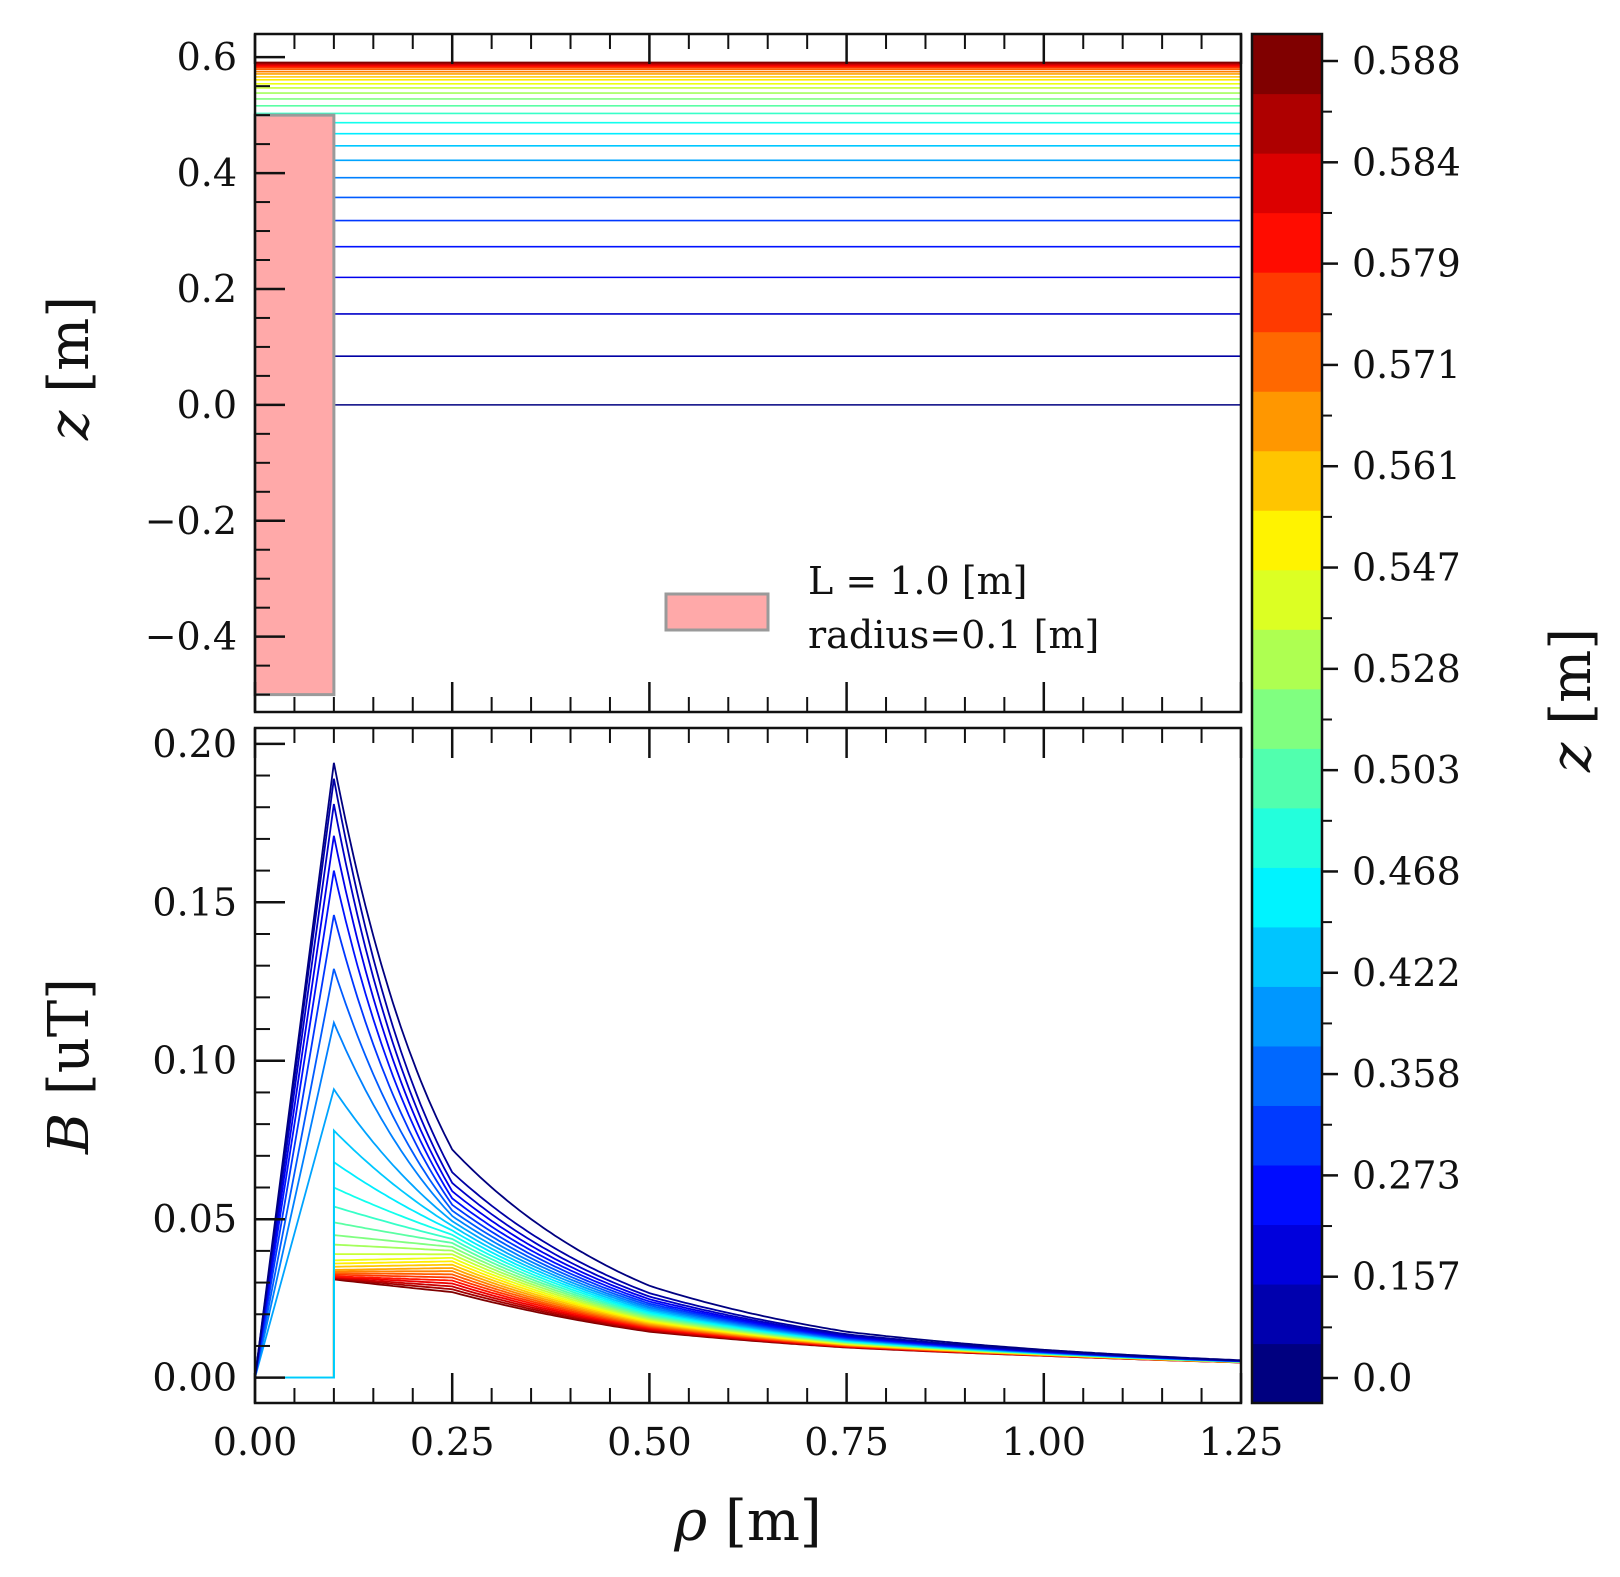 The image size is (1620, 1577). What do you see at coordinates (748, 233) in the screenshot?
I see `top-z-lines` at bounding box center [748, 233].